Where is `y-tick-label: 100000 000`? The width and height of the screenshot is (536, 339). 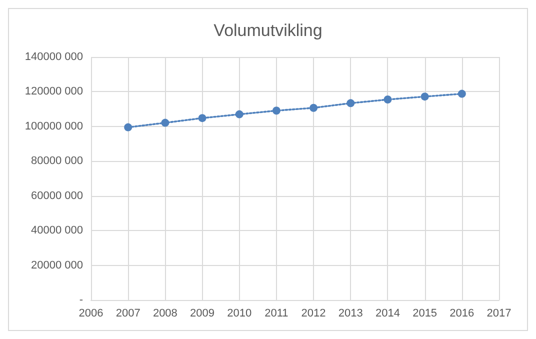
y-tick-label: 100000 000 is located at coordinates (53, 126).